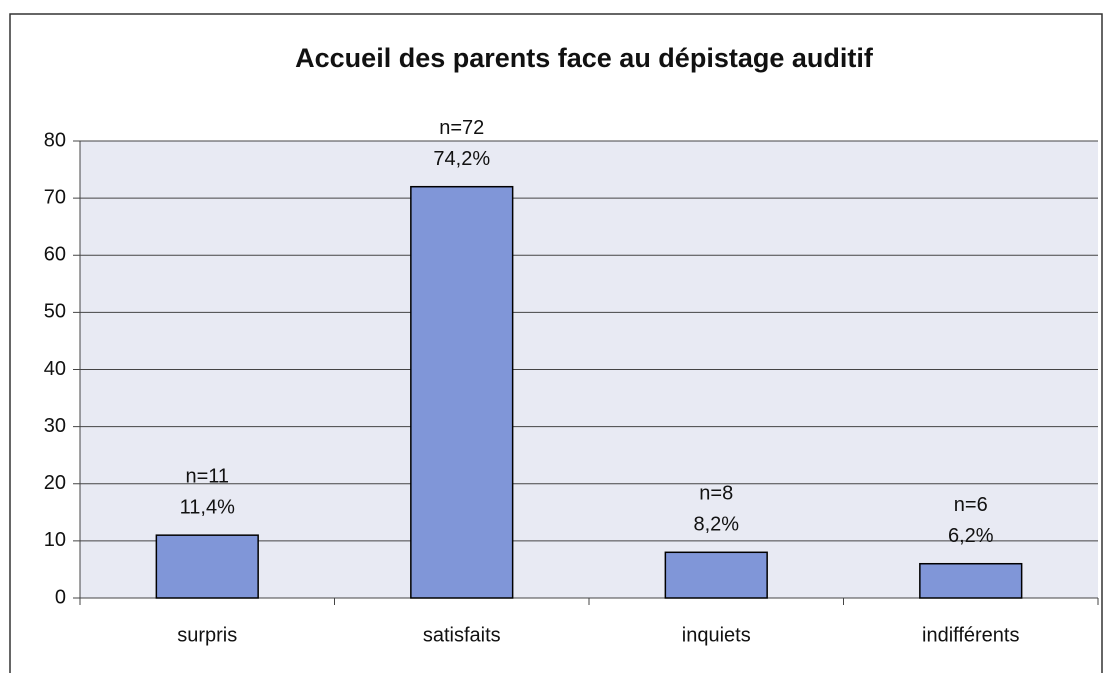  Describe the element at coordinates (716, 635) in the screenshot. I see `x-tick-label: inquiets` at that location.